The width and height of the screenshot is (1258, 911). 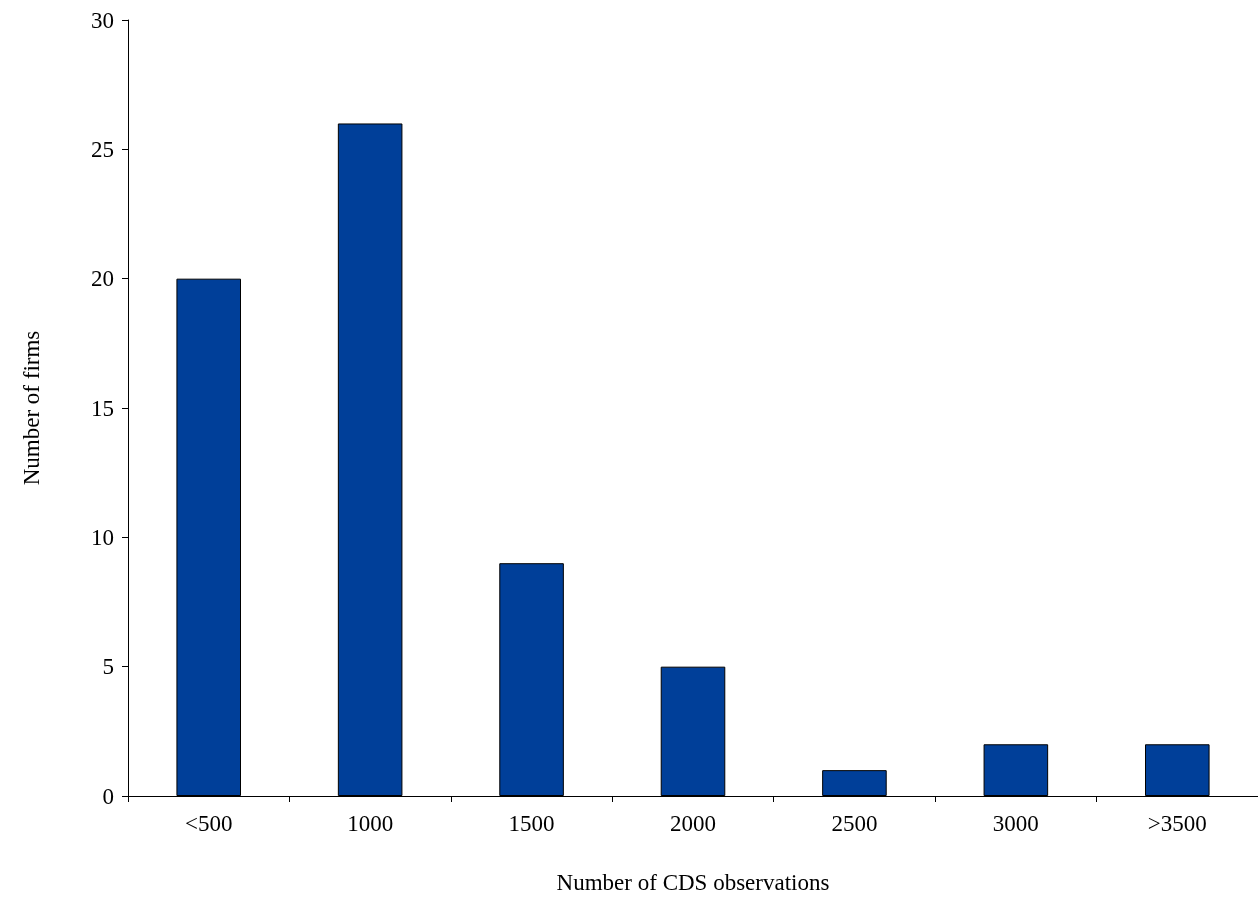 What do you see at coordinates (108, 667) in the screenshot?
I see `y-tick-label: 5` at bounding box center [108, 667].